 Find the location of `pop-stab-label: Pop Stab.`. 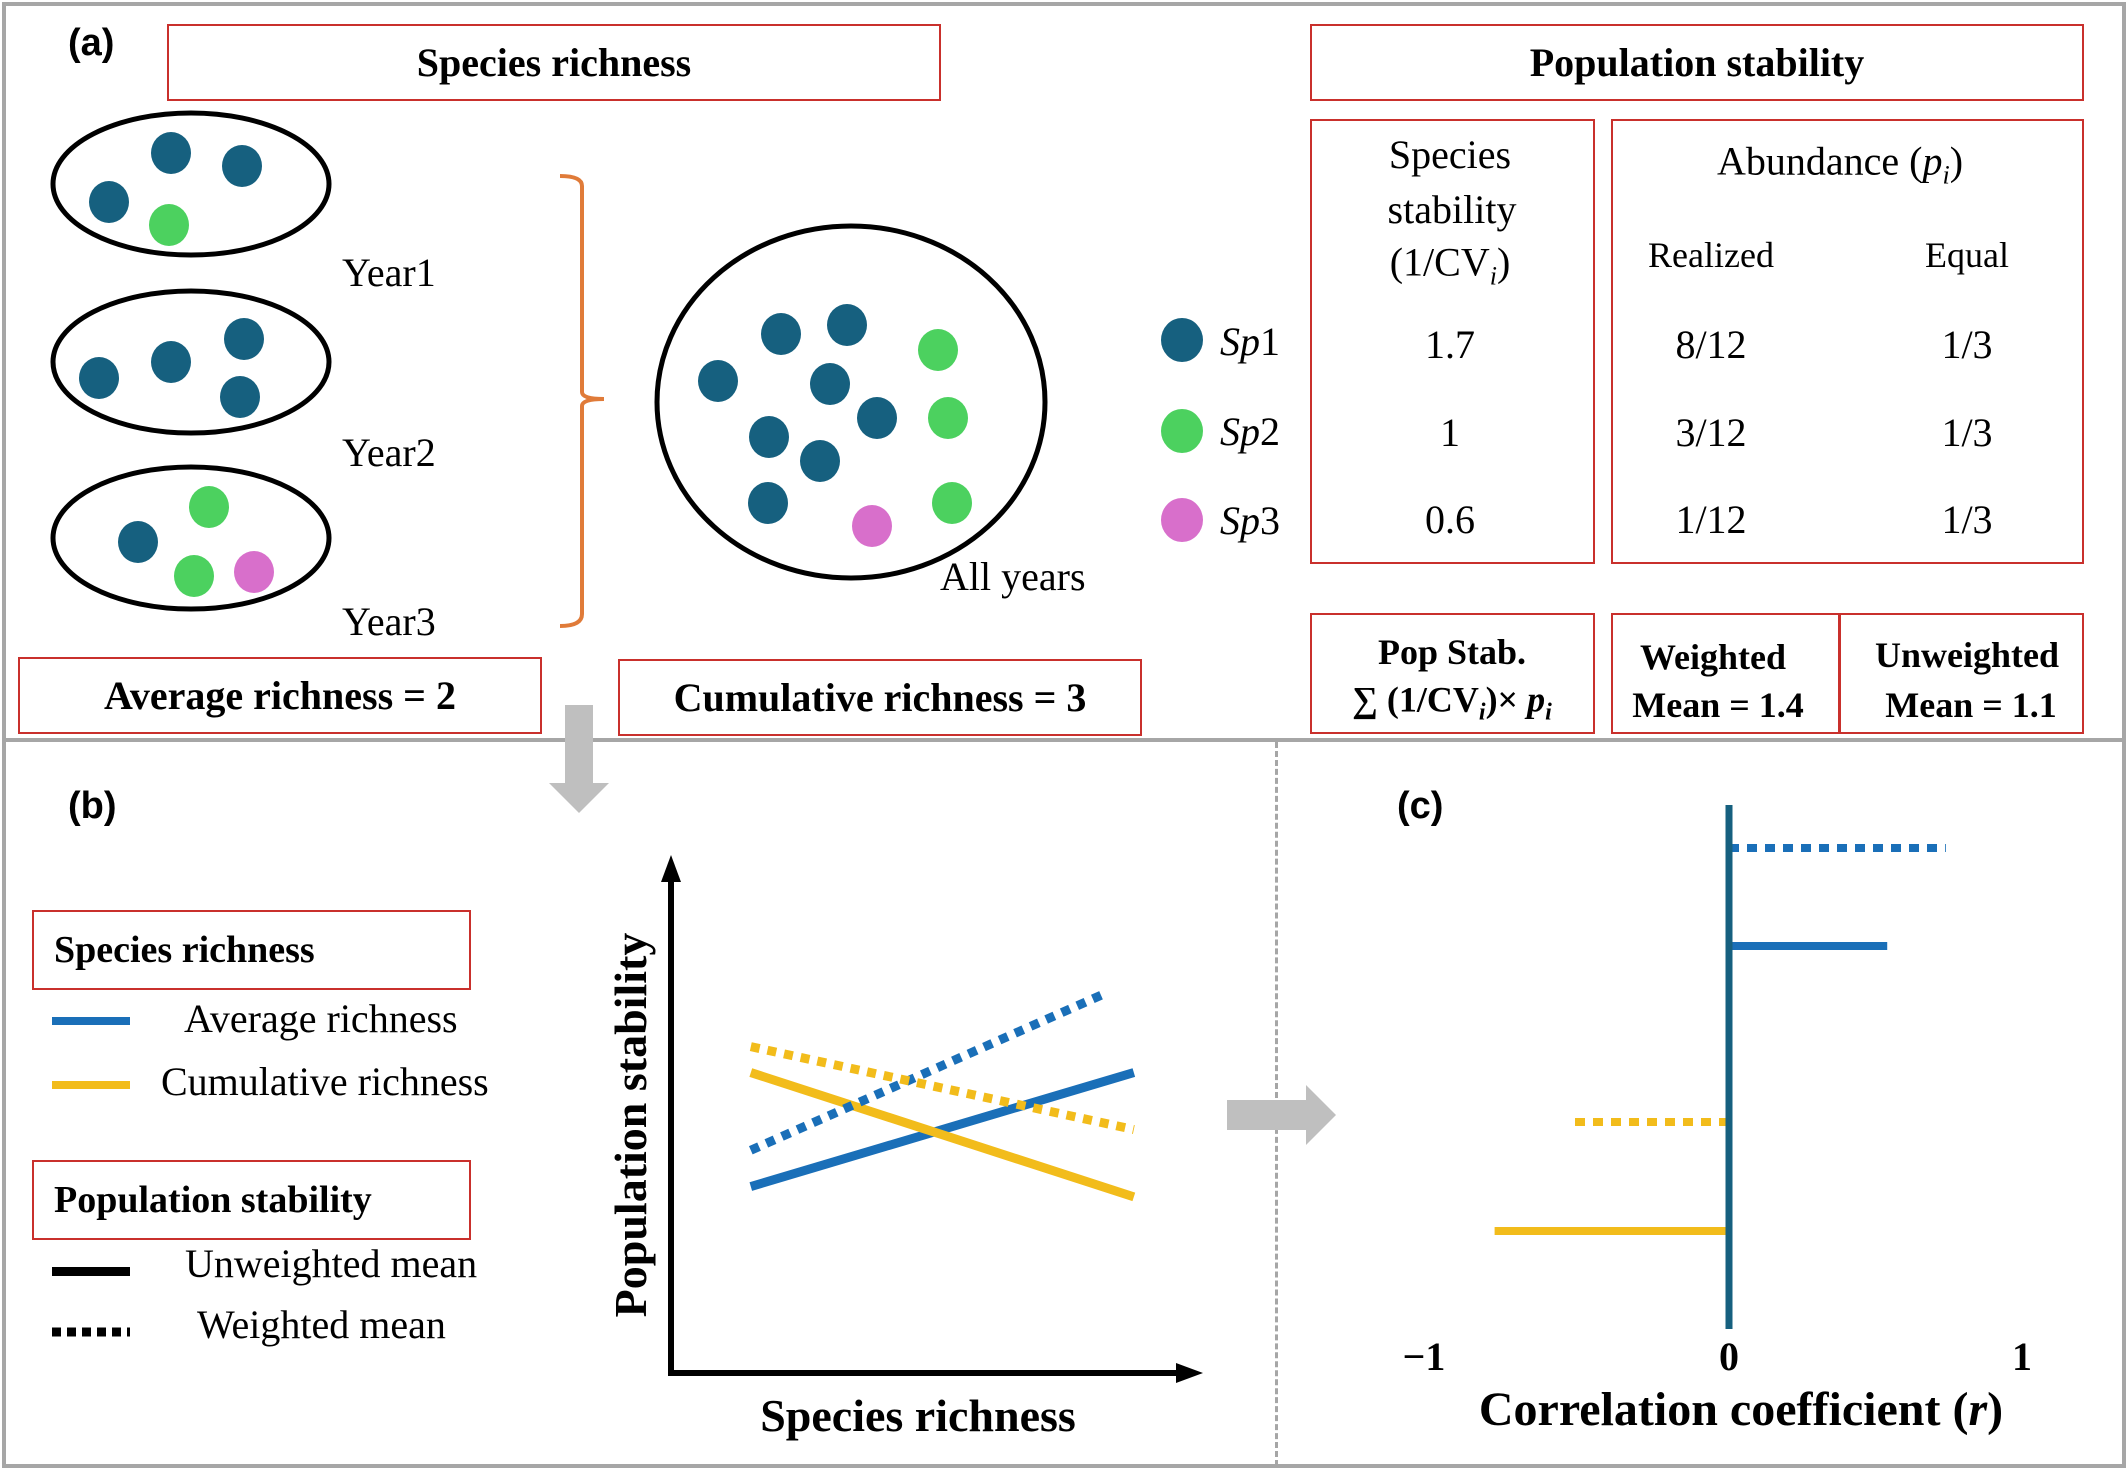

pop-stab-label: Pop Stab. is located at coordinates (1452, 652).